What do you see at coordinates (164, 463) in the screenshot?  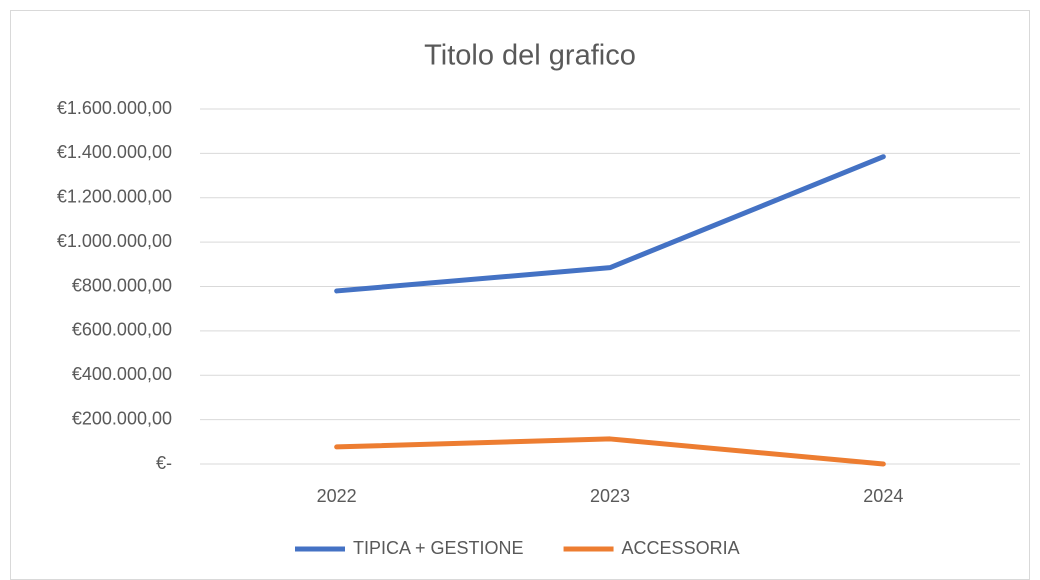 I see `y-tick-label: €-` at bounding box center [164, 463].